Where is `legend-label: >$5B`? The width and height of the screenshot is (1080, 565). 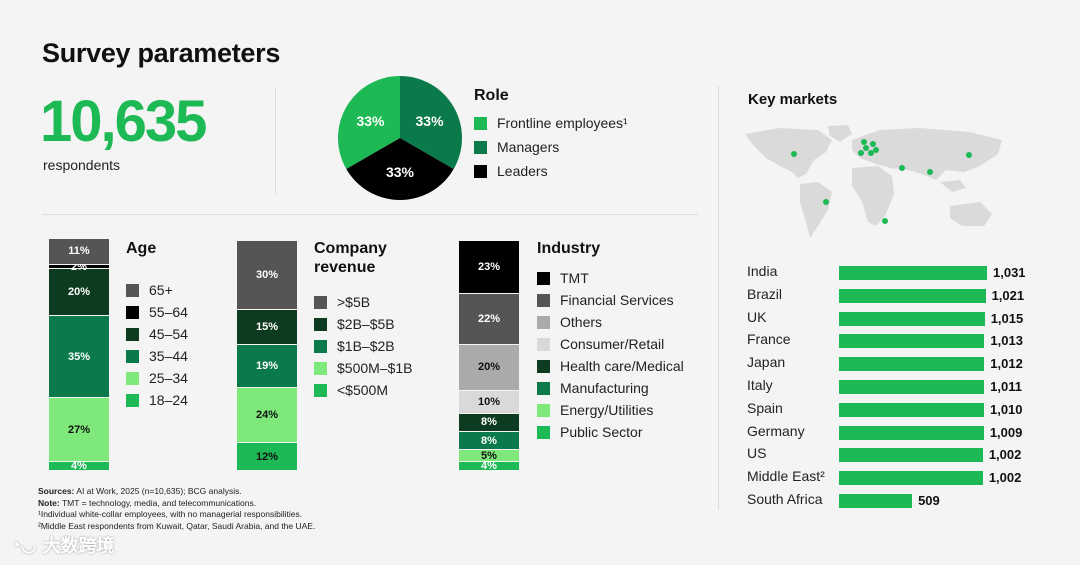
legend-label: >$5B is located at coordinates (354, 302).